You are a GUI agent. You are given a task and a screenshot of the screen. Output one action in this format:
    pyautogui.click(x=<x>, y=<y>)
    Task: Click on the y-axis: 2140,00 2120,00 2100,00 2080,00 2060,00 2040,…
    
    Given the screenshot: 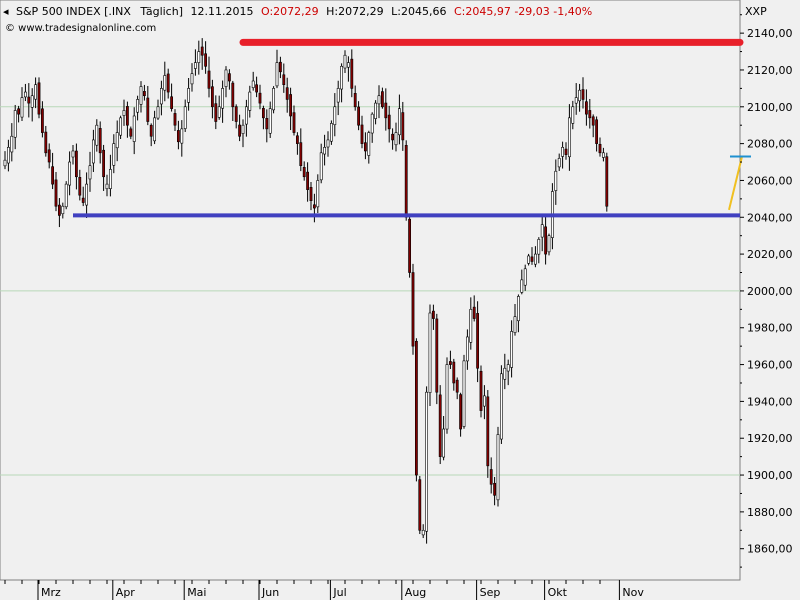 What is the action you would take?
    pyautogui.click(x=766, y=291)
    